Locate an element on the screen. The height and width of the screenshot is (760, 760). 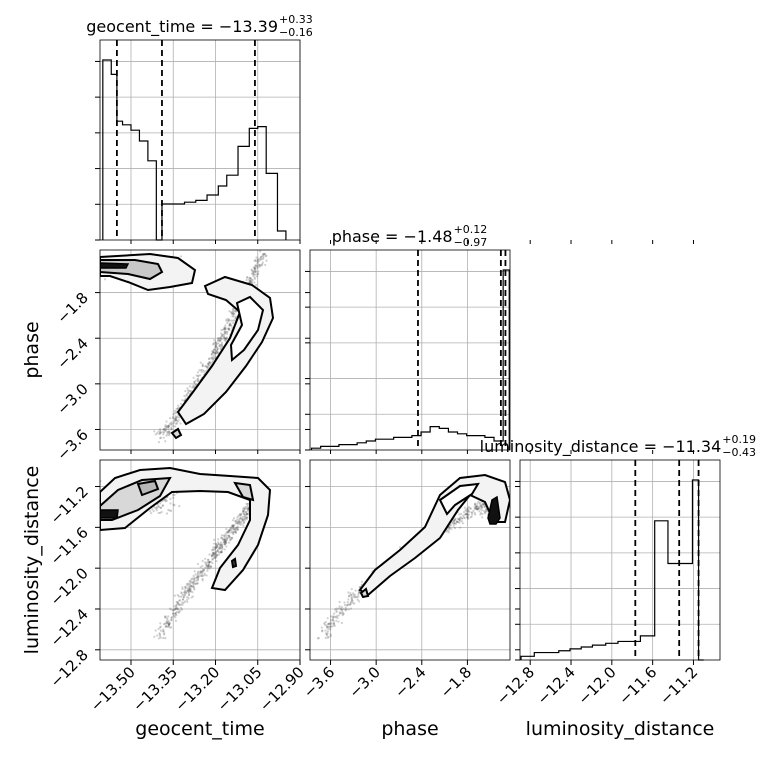
y-tick-label: −11.2 is located at coordinates (69, 505).